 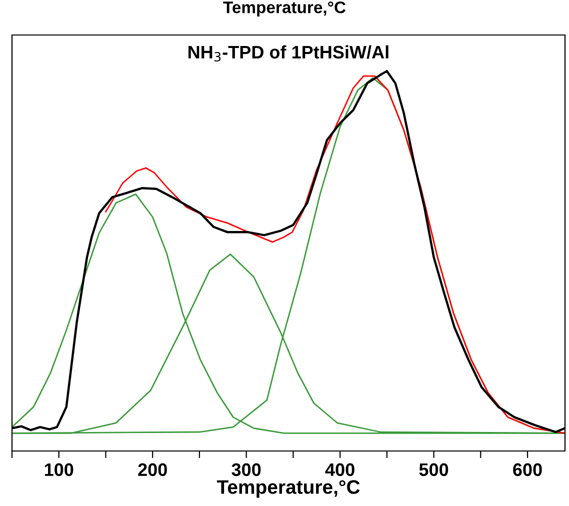 I want to click on x-tick-label: 100, so click(x=59, y=469).